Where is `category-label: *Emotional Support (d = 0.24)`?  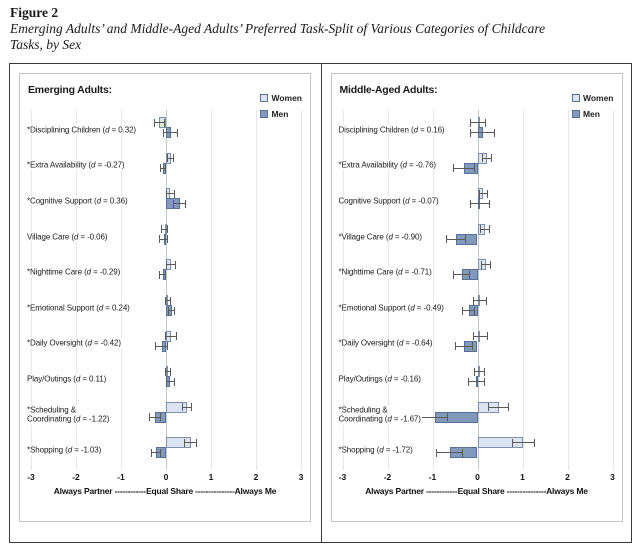
category-label: *Emotional Support (d = 0.24) is located at coordinates (78, 308).